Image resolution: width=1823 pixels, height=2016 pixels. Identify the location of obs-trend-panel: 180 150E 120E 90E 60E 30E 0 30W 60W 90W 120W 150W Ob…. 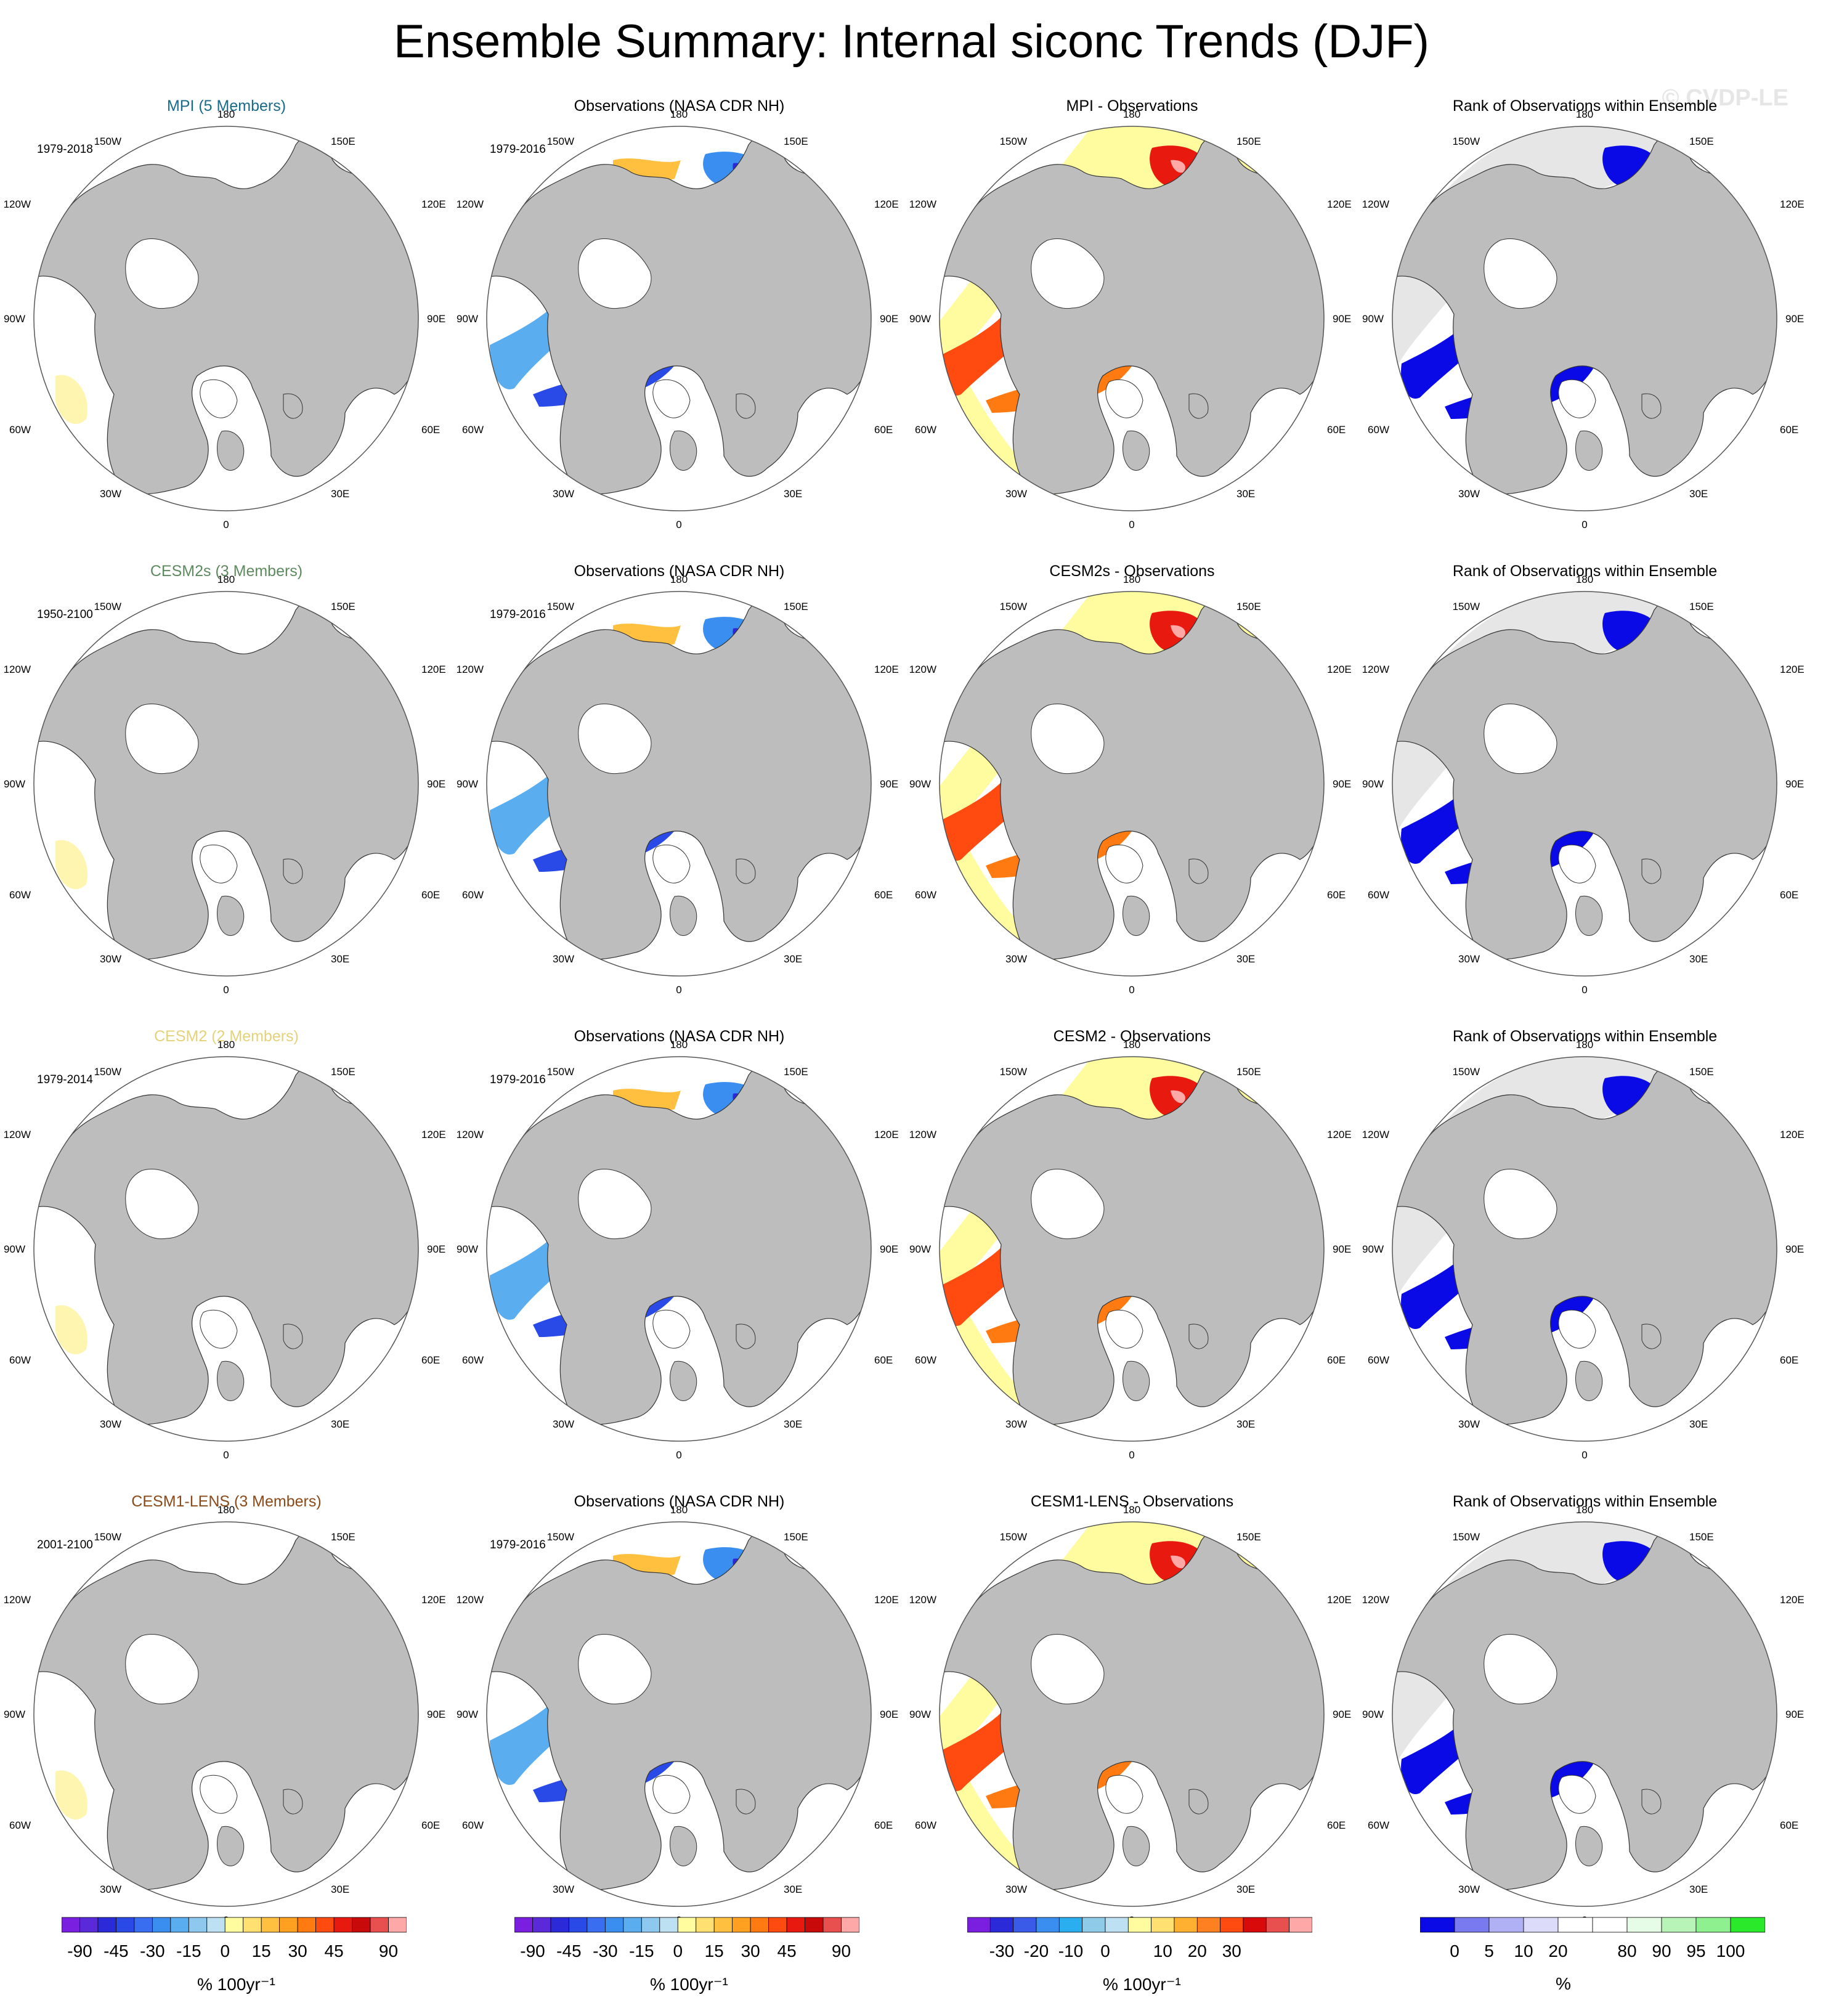
(679, 783).